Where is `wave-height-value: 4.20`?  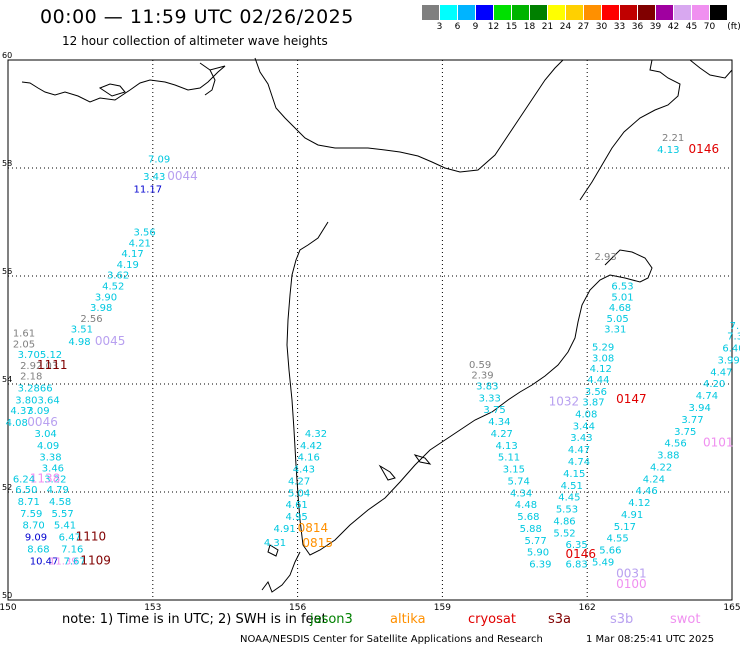
wave-height-value: 4.20 is located at coordinates (714, 384).